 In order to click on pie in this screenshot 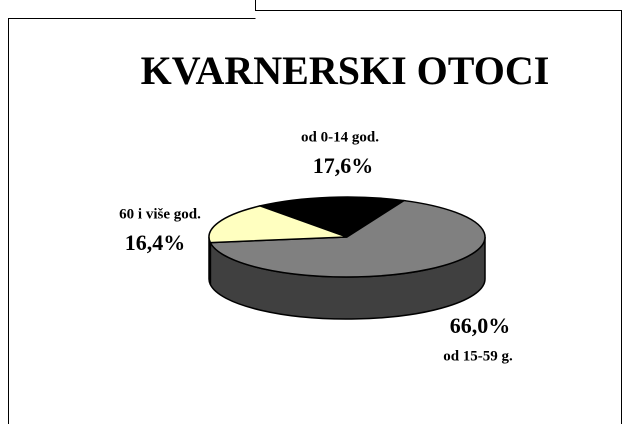, I will do `click(347, 258)`.